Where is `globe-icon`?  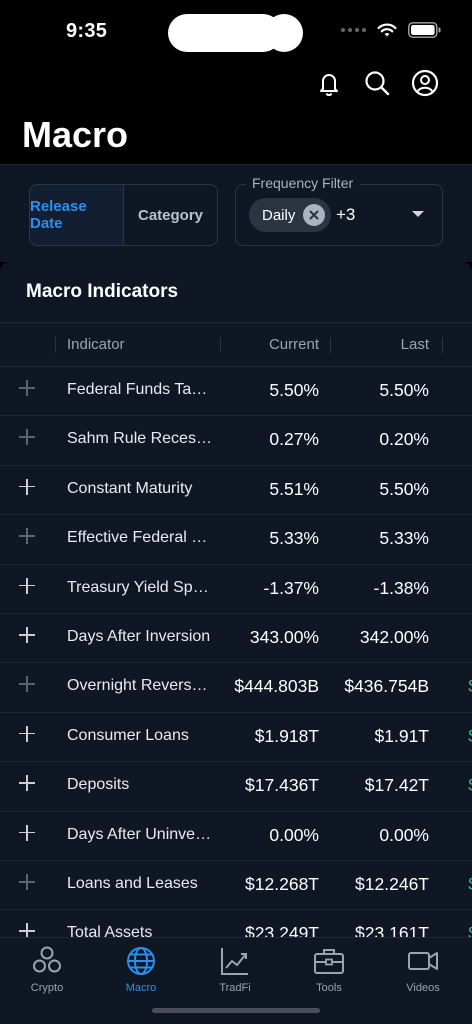 globe-icon is located at coordinates (141, 961).